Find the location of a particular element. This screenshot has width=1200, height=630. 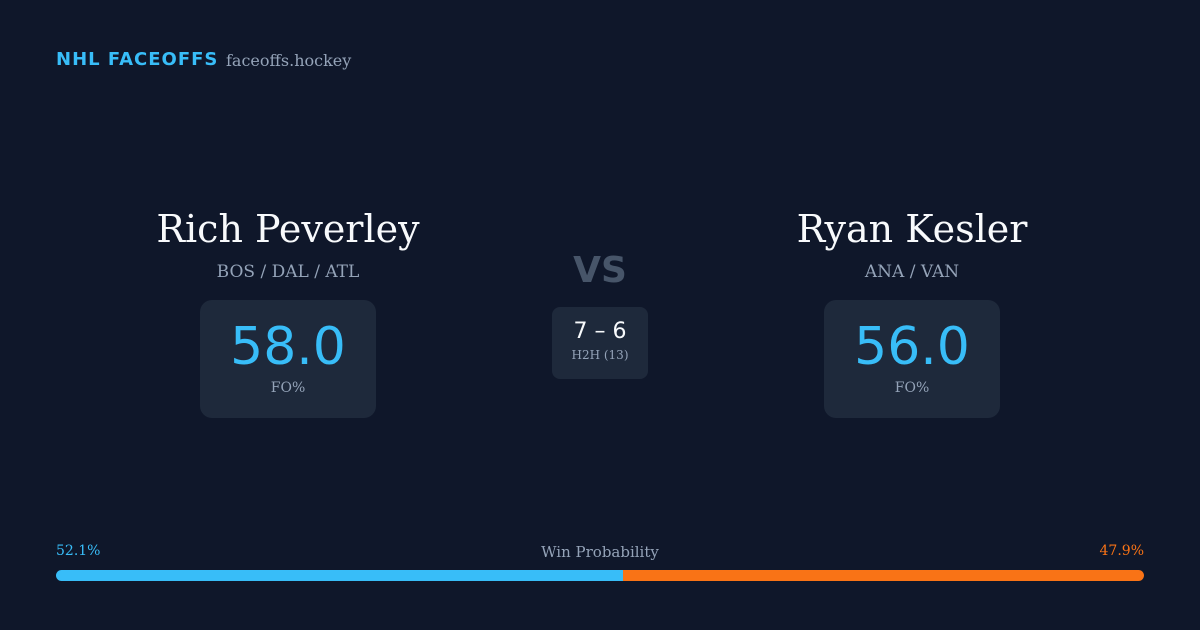

site-url: faceoffs.hockey is located at coordinates (289, 60).